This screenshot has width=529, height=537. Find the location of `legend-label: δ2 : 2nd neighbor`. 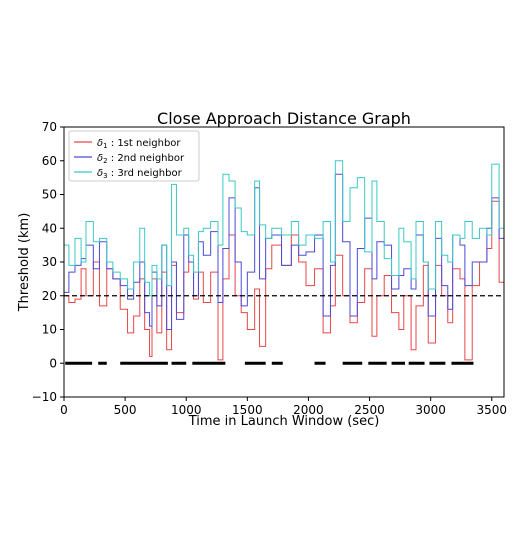

legend-label: δ2 : 2nd neighbor is located at coordinates (141, 159).